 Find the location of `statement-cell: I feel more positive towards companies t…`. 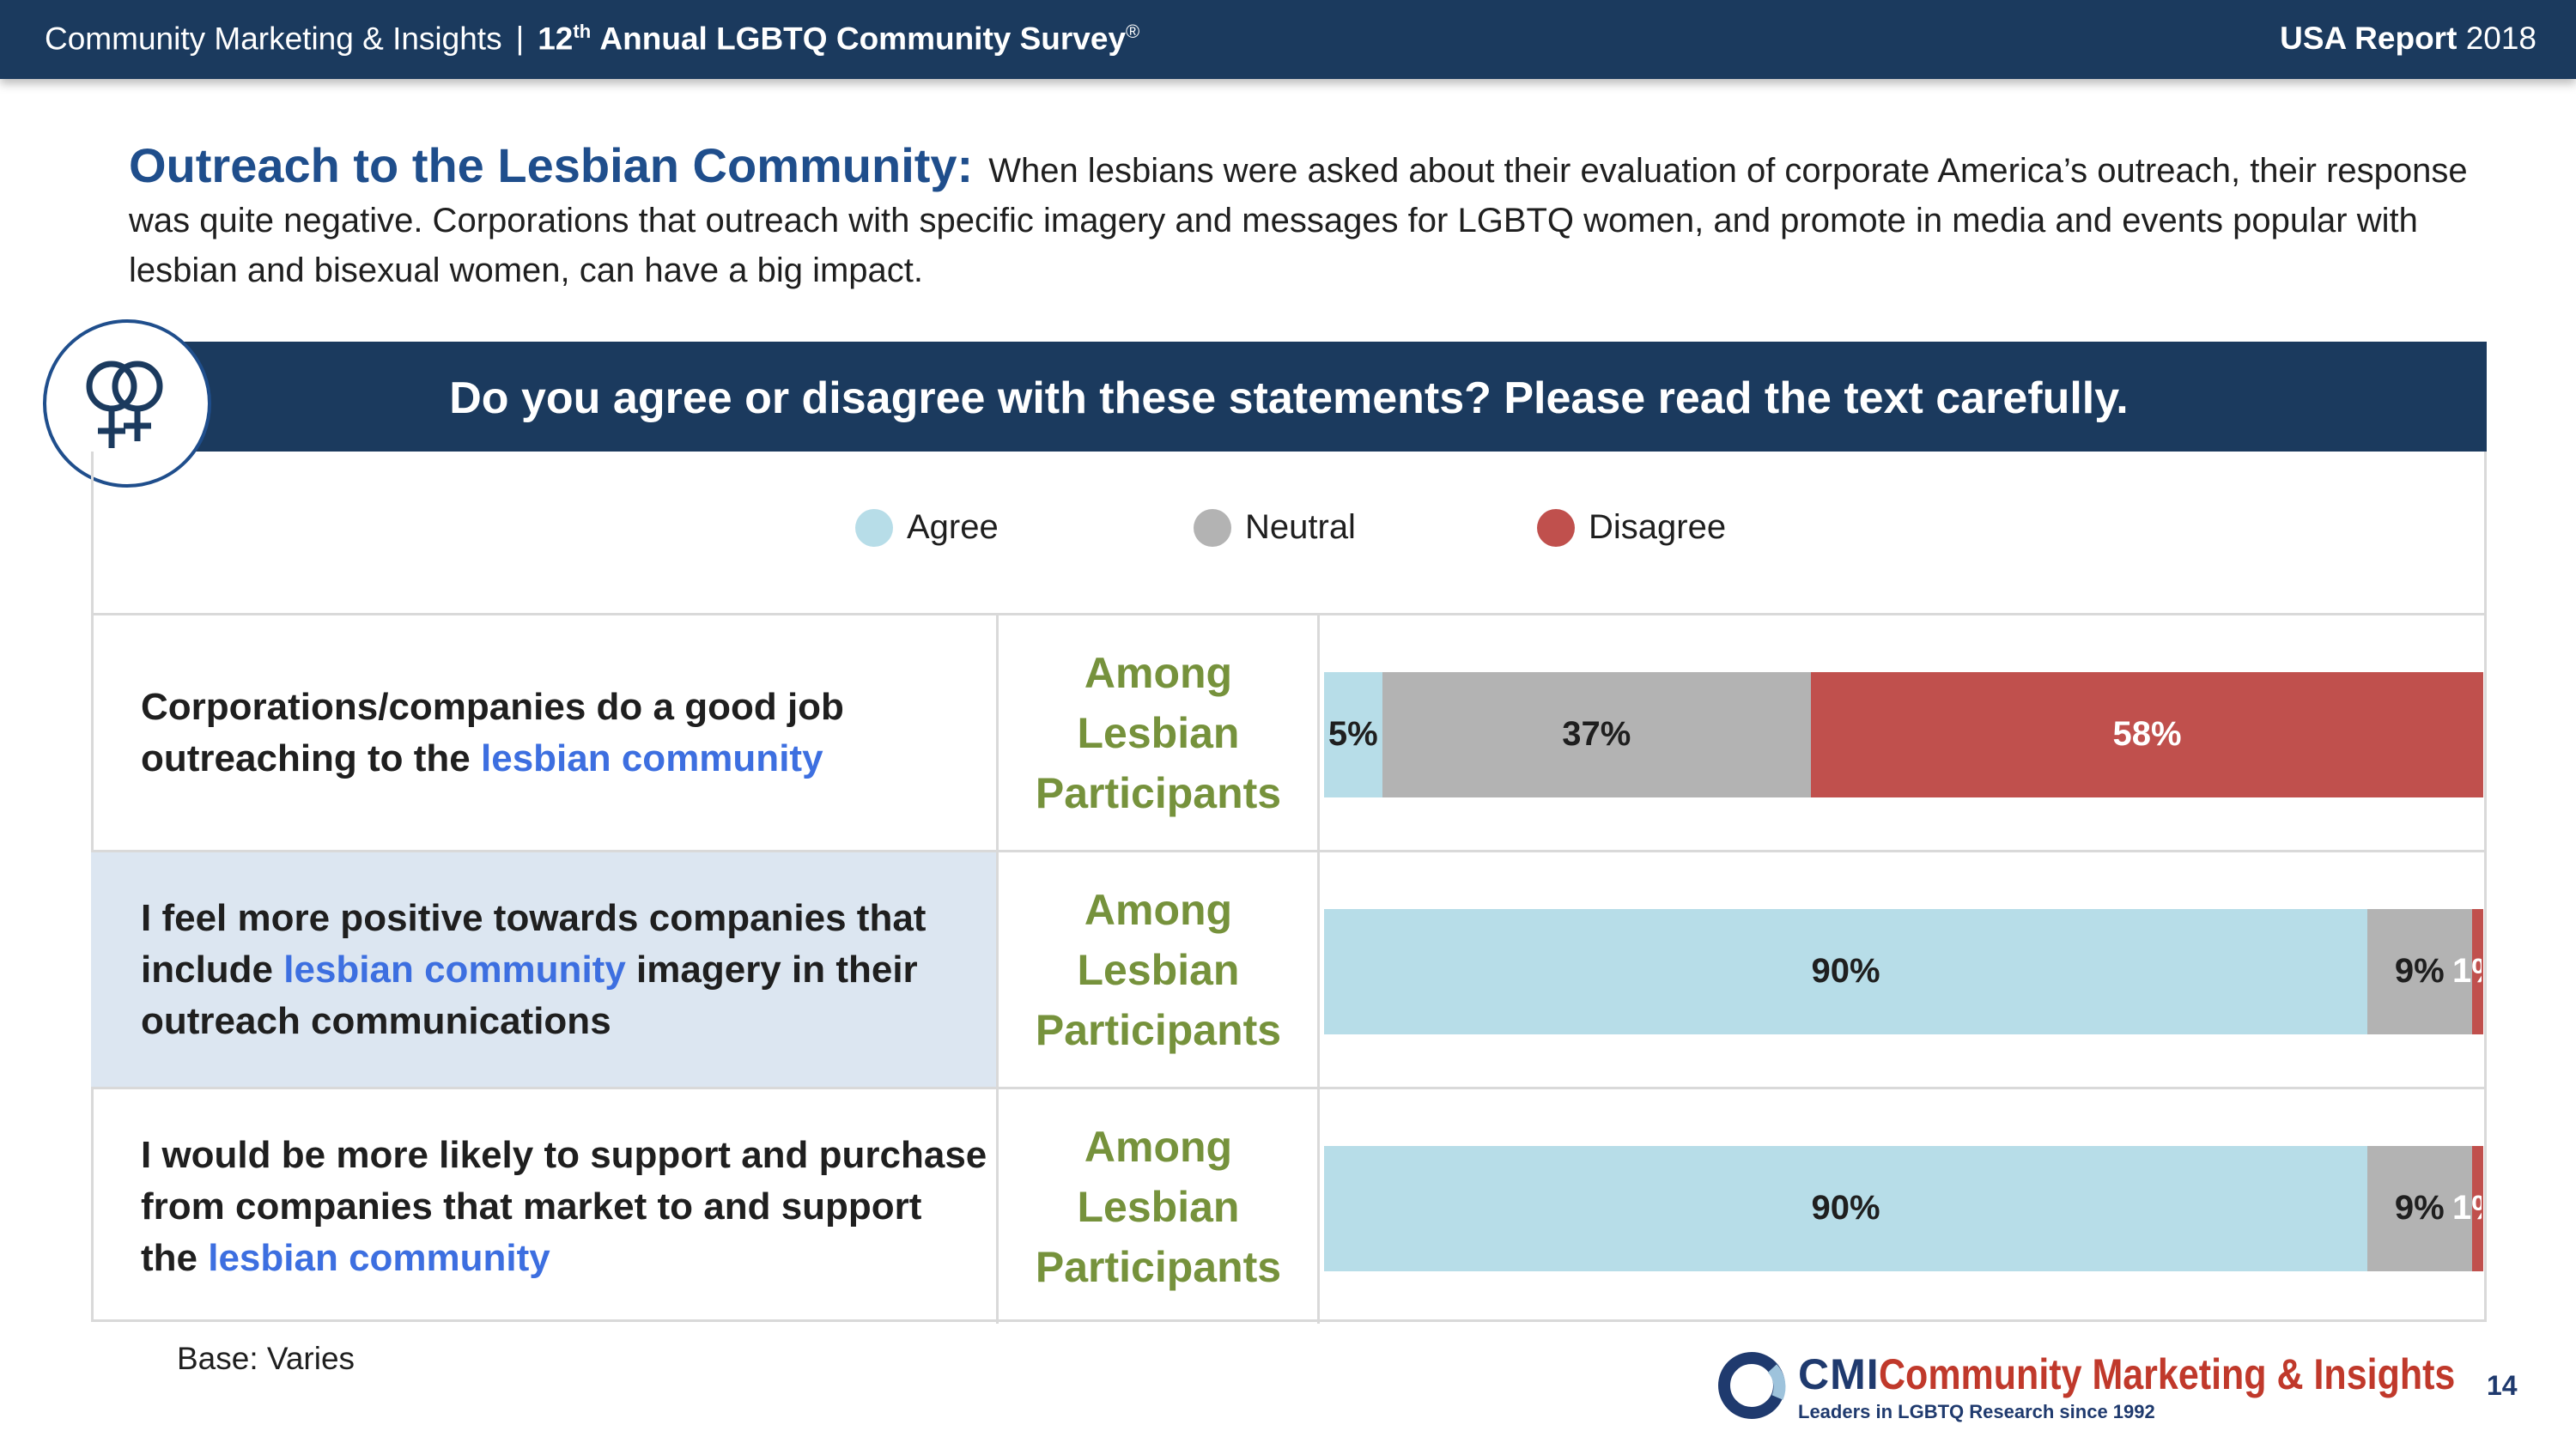

statement-cell: I feel more positive towards companies t… is located at coordinates (543, 969).